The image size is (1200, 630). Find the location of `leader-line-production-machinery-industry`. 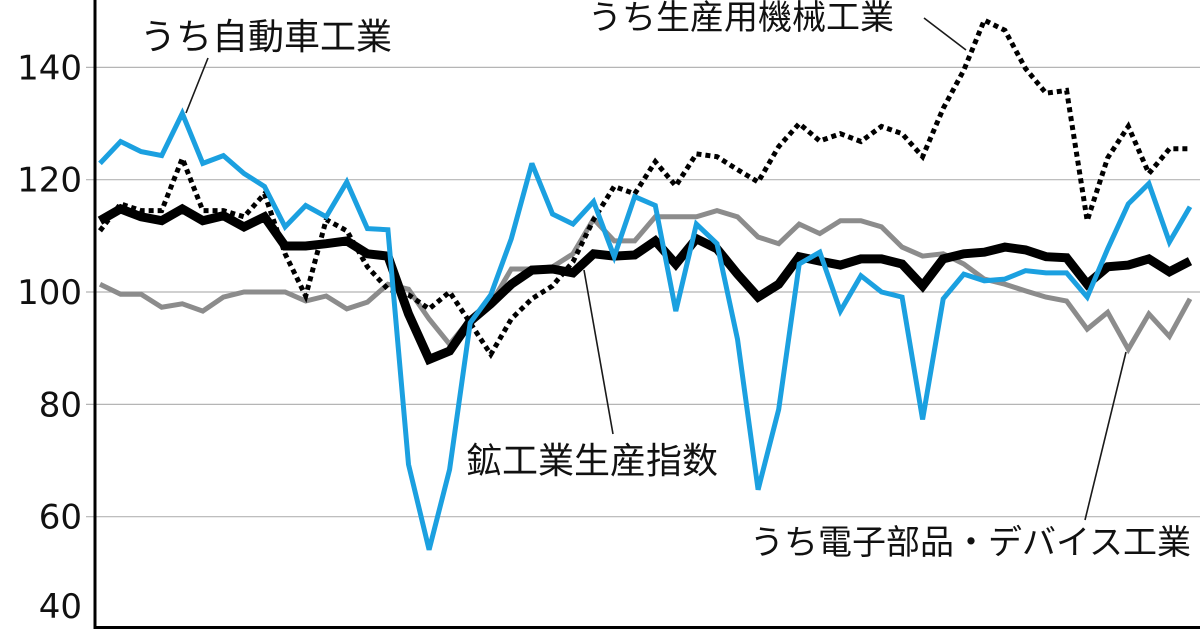

leader-line-production-machinery-industry is located at coordinates (945, 34).